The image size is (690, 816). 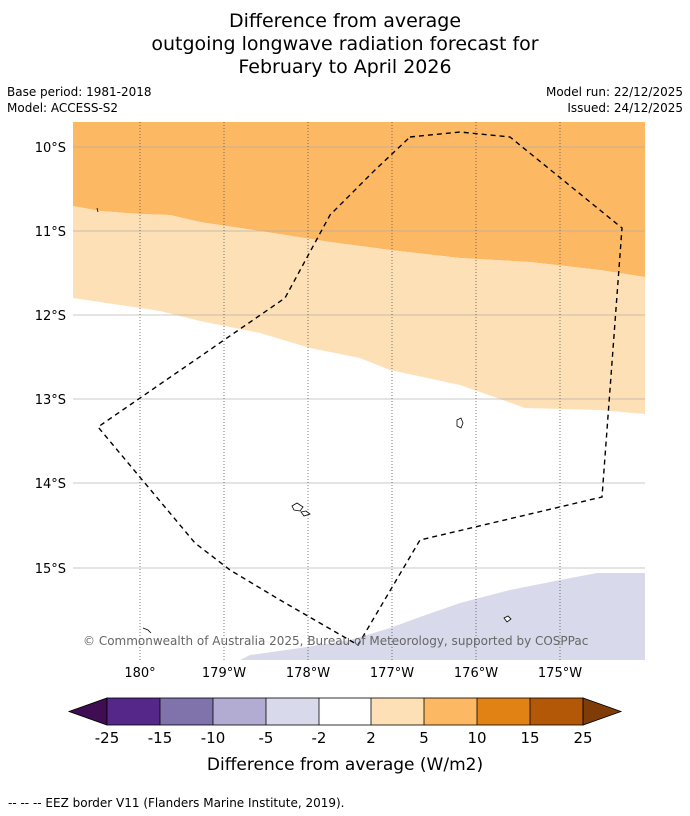 I want to click on colorbar-extend-max, so click(x=602, y=711).